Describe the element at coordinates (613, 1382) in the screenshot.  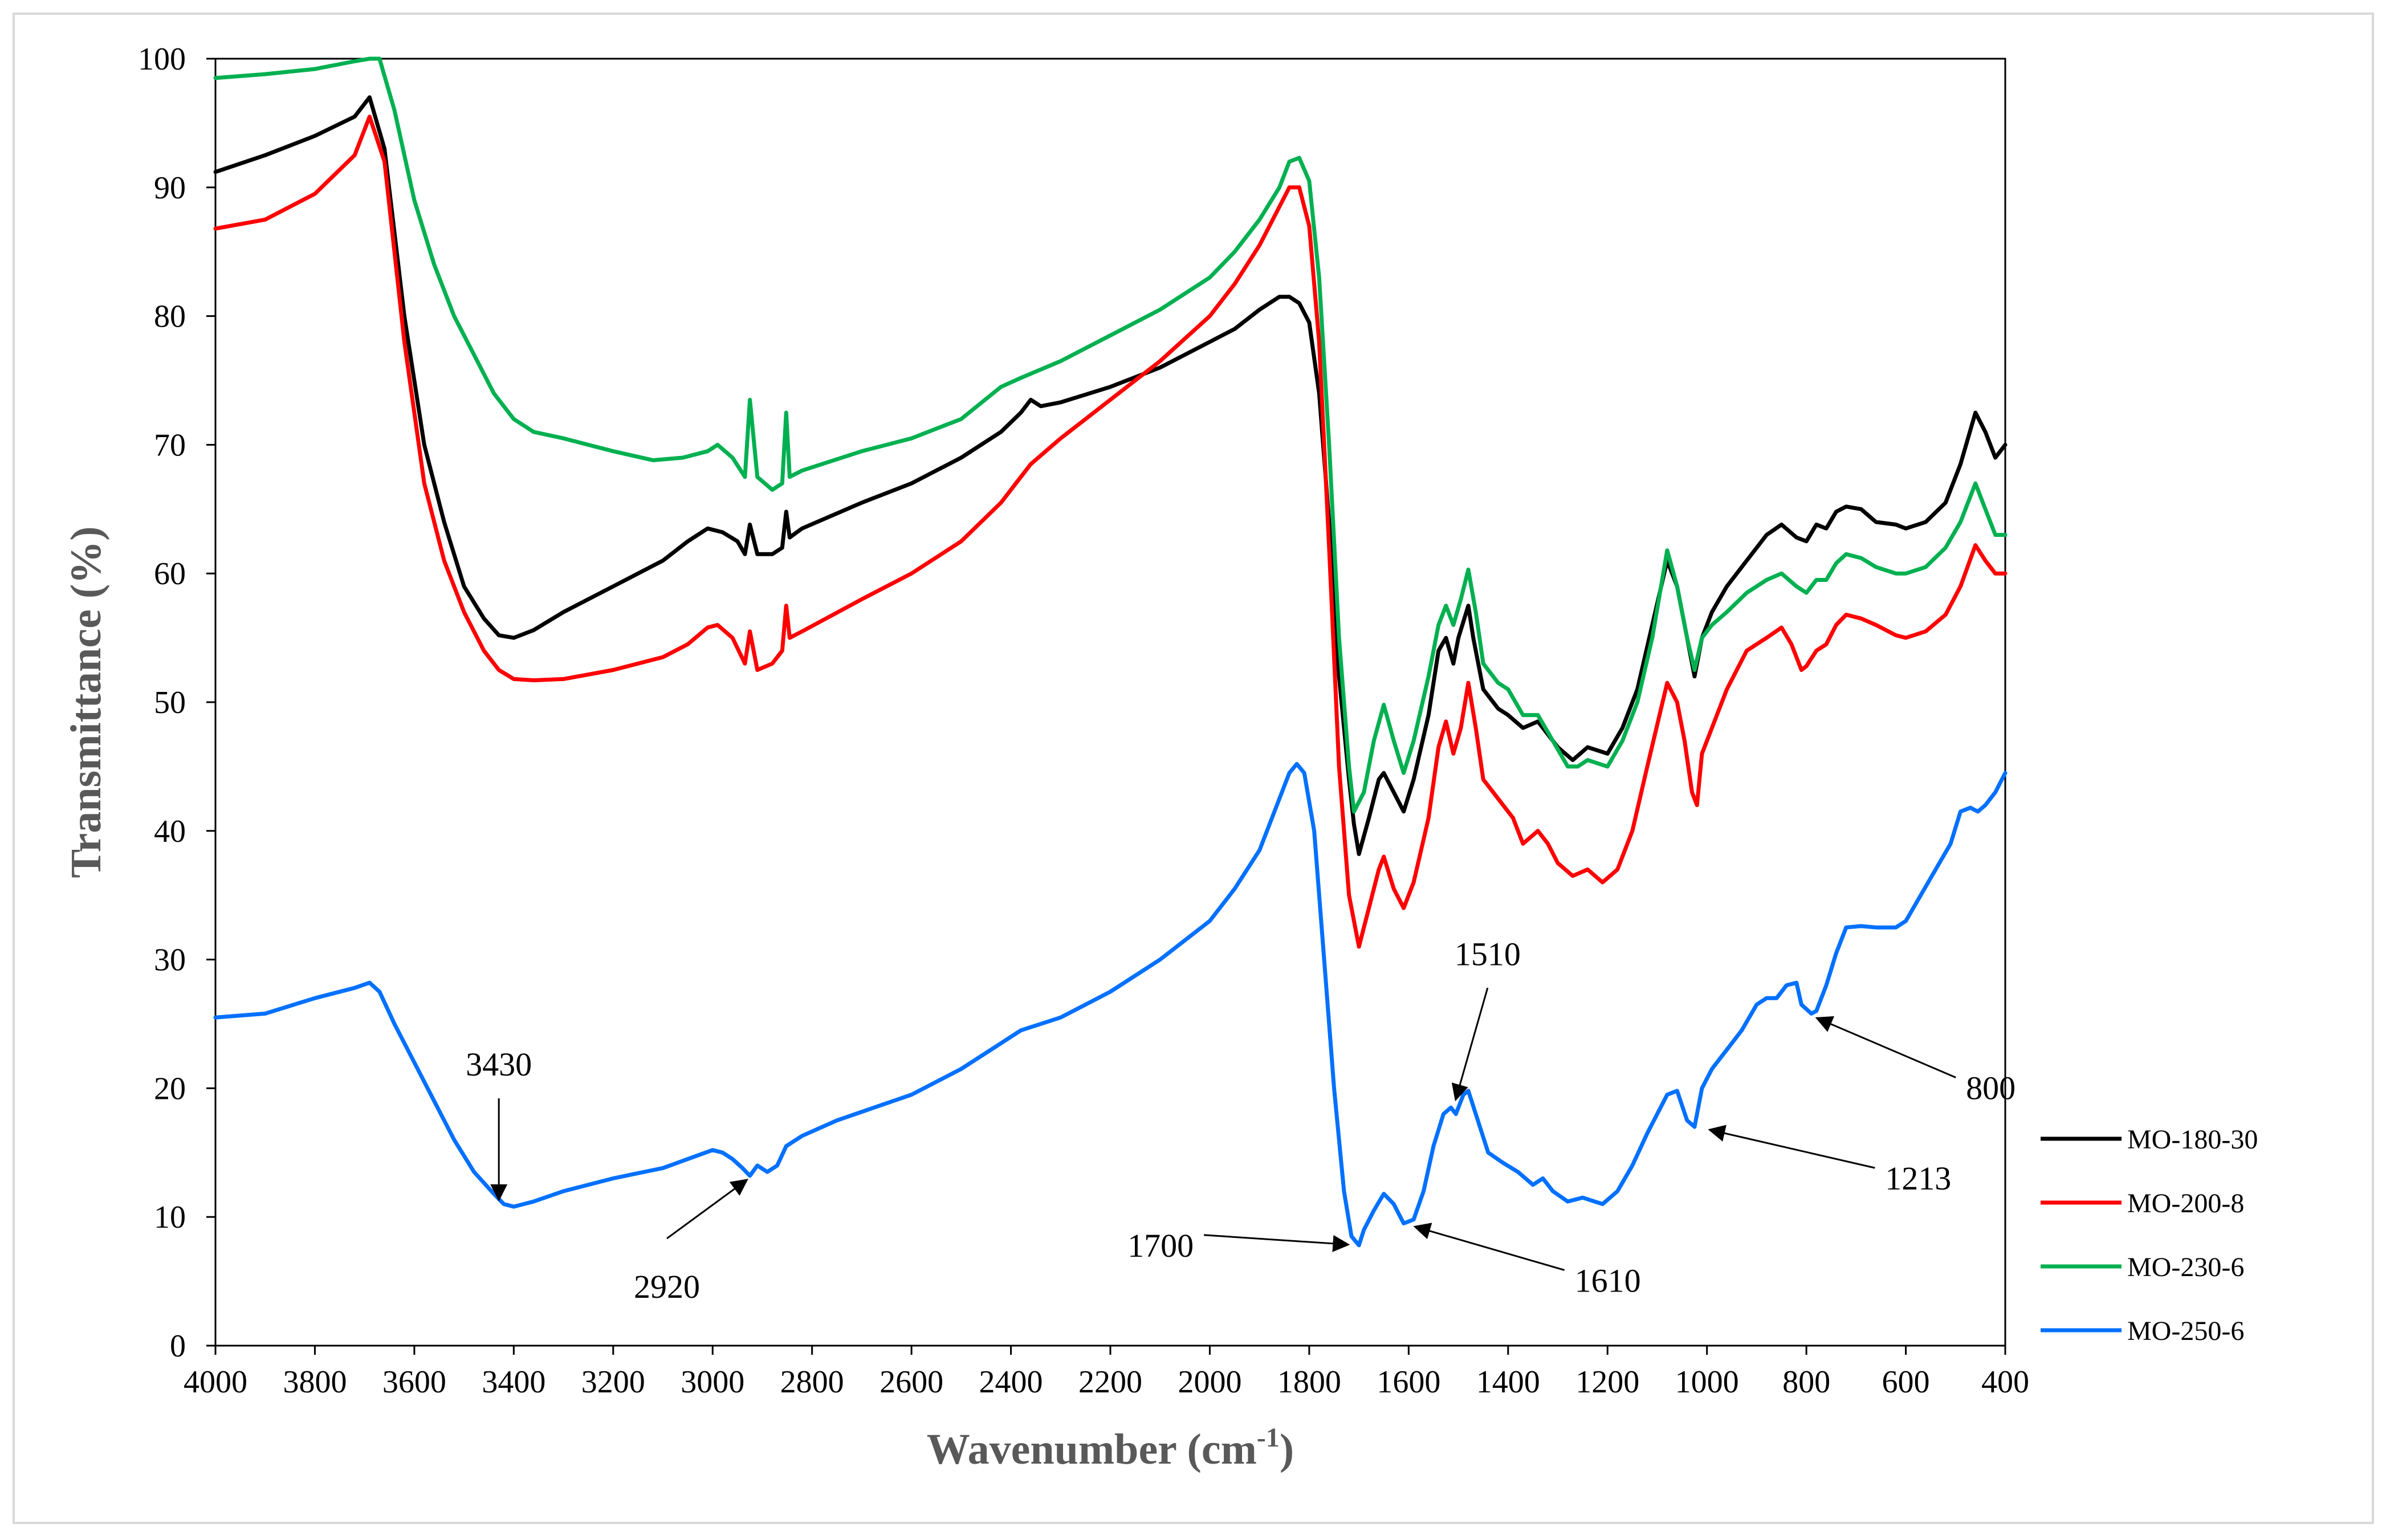
I see `x-tick-label: 3200` at that location.